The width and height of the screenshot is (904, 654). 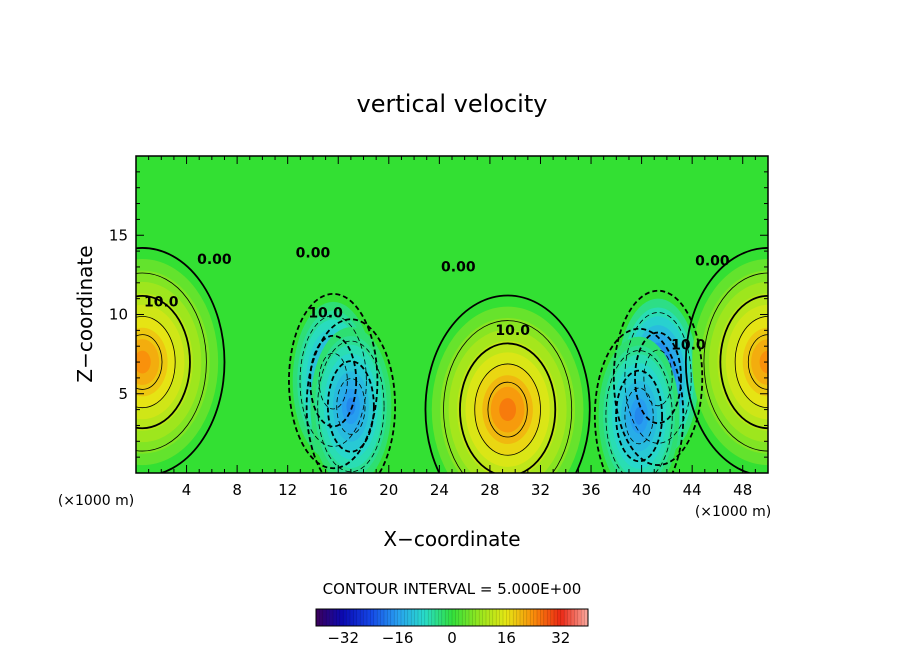 What do you see at coordinates (118, 315) in the screenshot?
I see `y-tick-label: 10` at bounding box center [118, 315].